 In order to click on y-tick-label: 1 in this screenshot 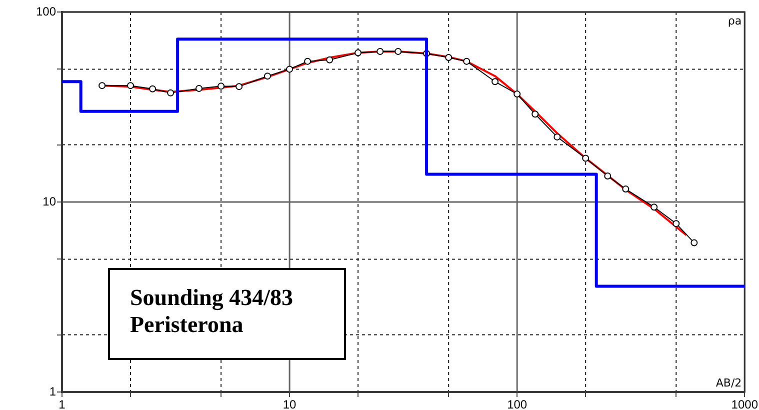, I will do `click(52, 391)`.